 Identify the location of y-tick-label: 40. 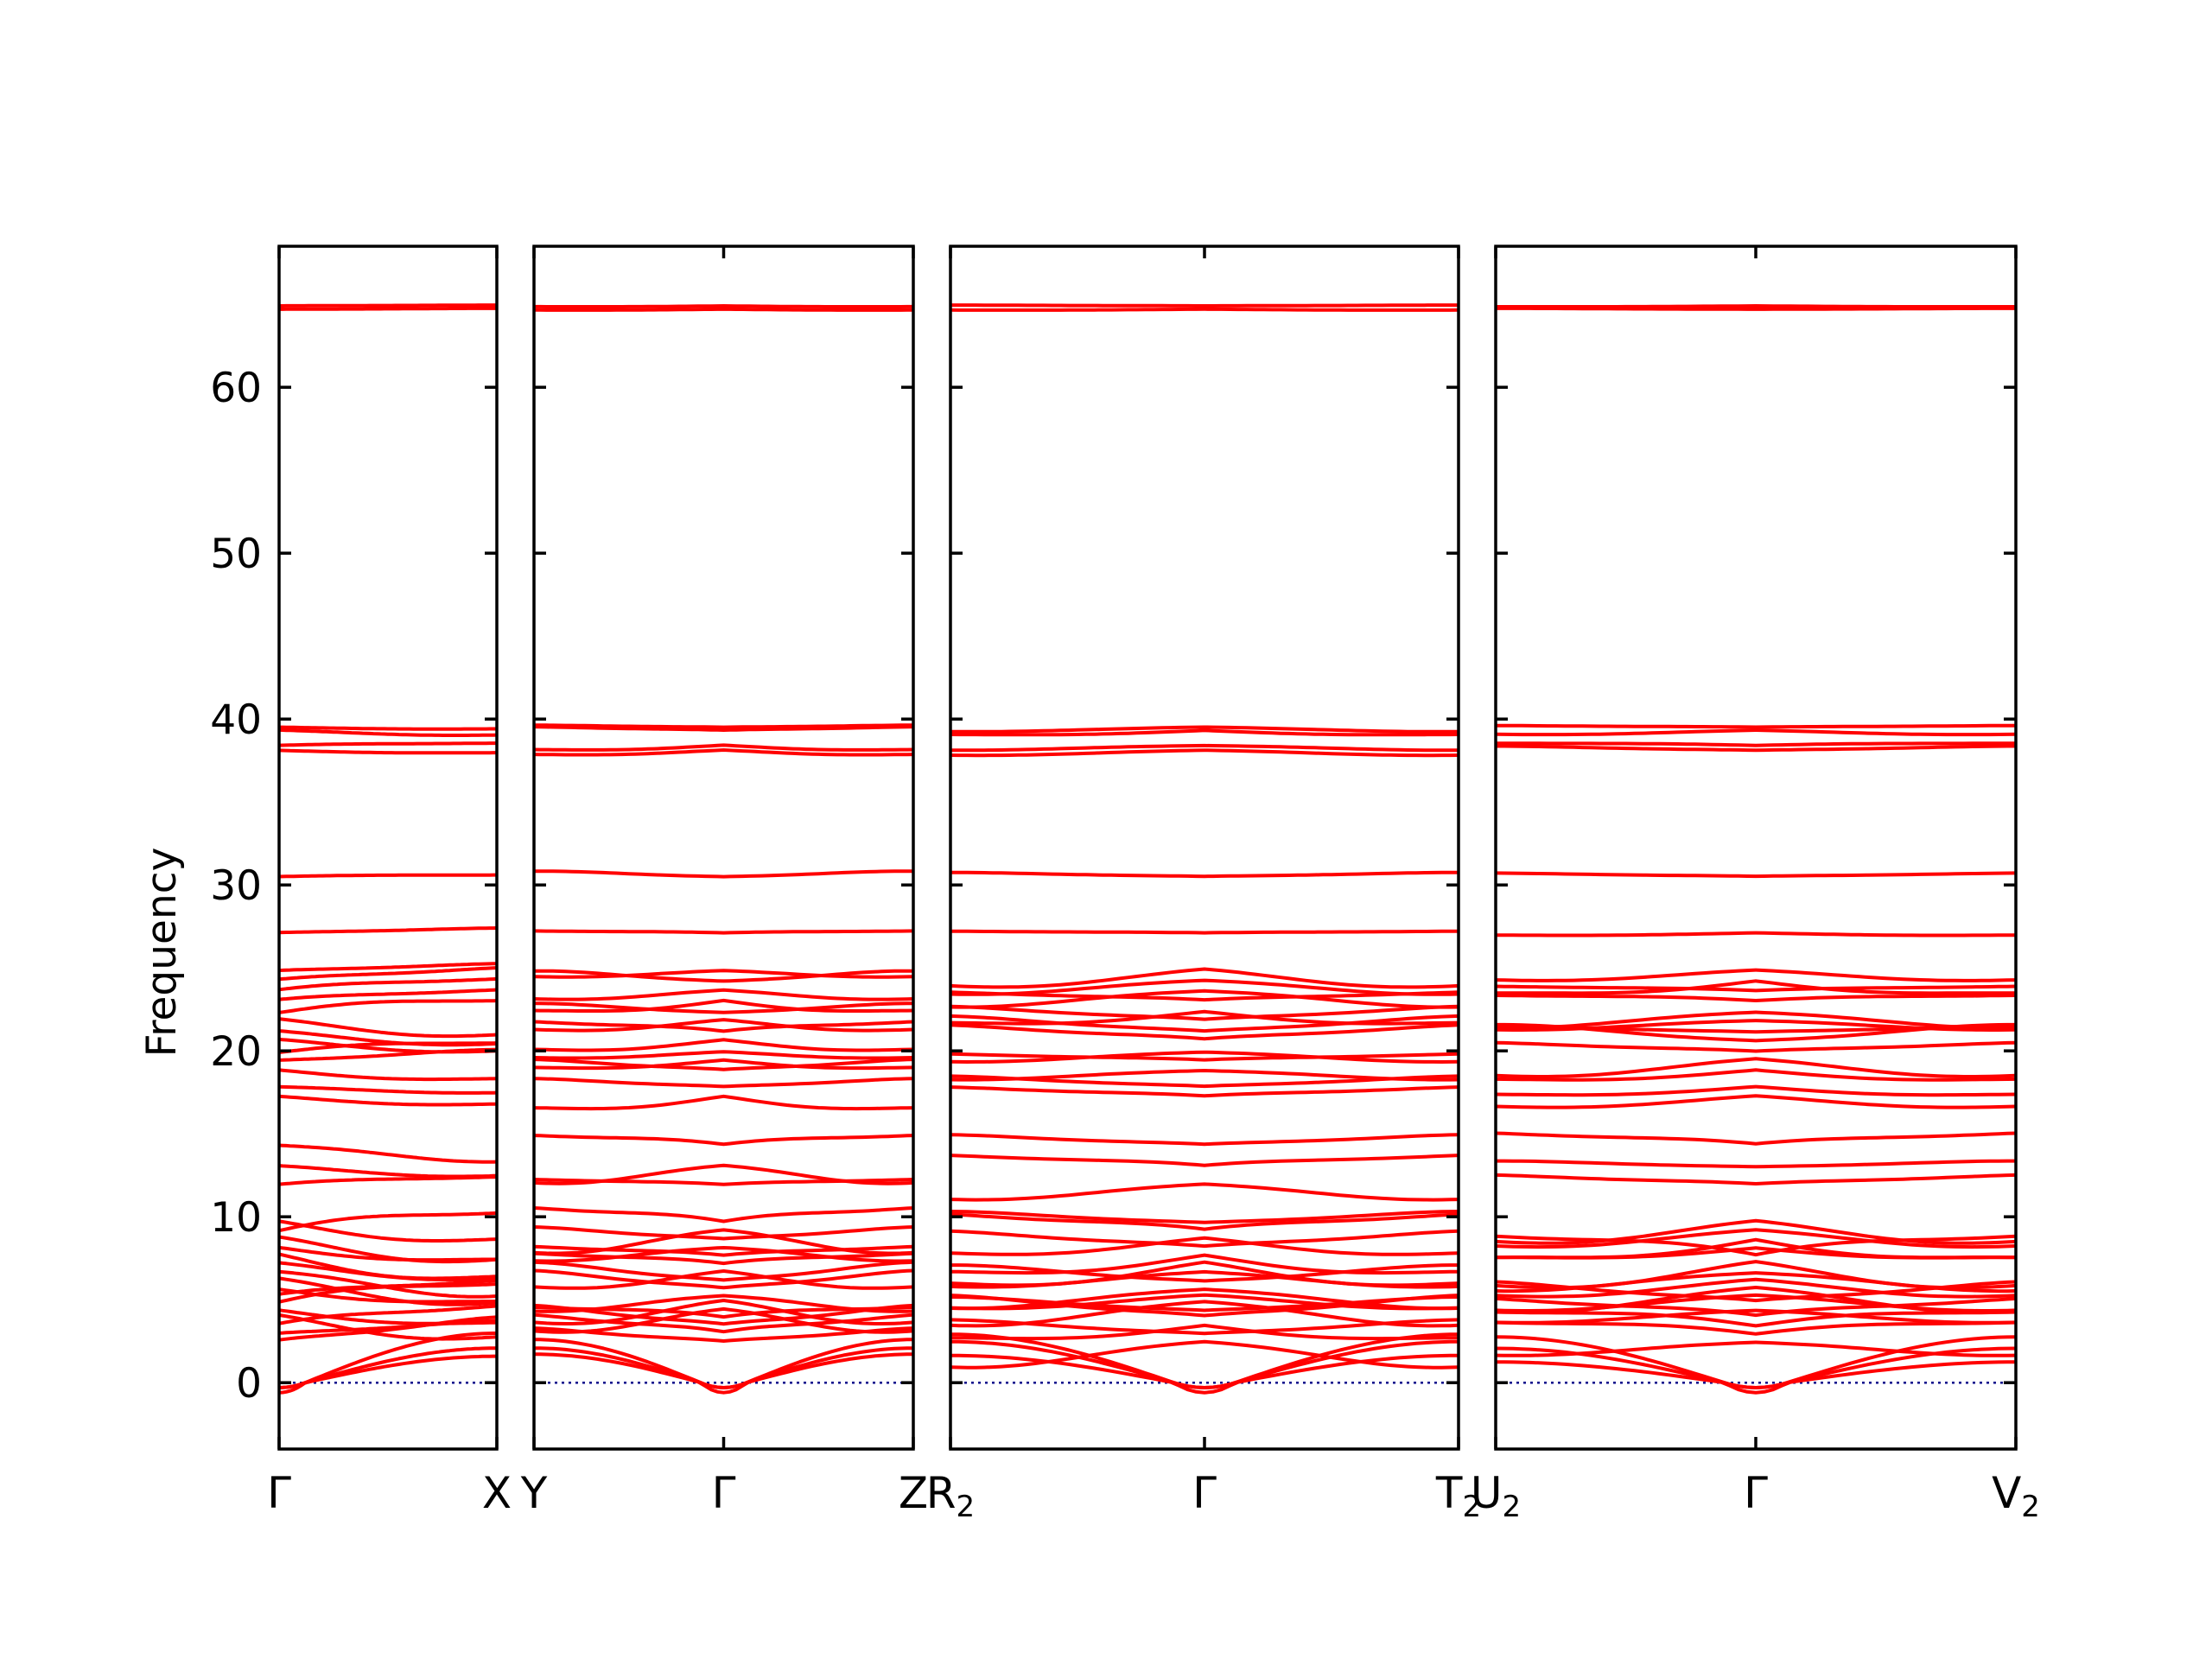
(236, 720).